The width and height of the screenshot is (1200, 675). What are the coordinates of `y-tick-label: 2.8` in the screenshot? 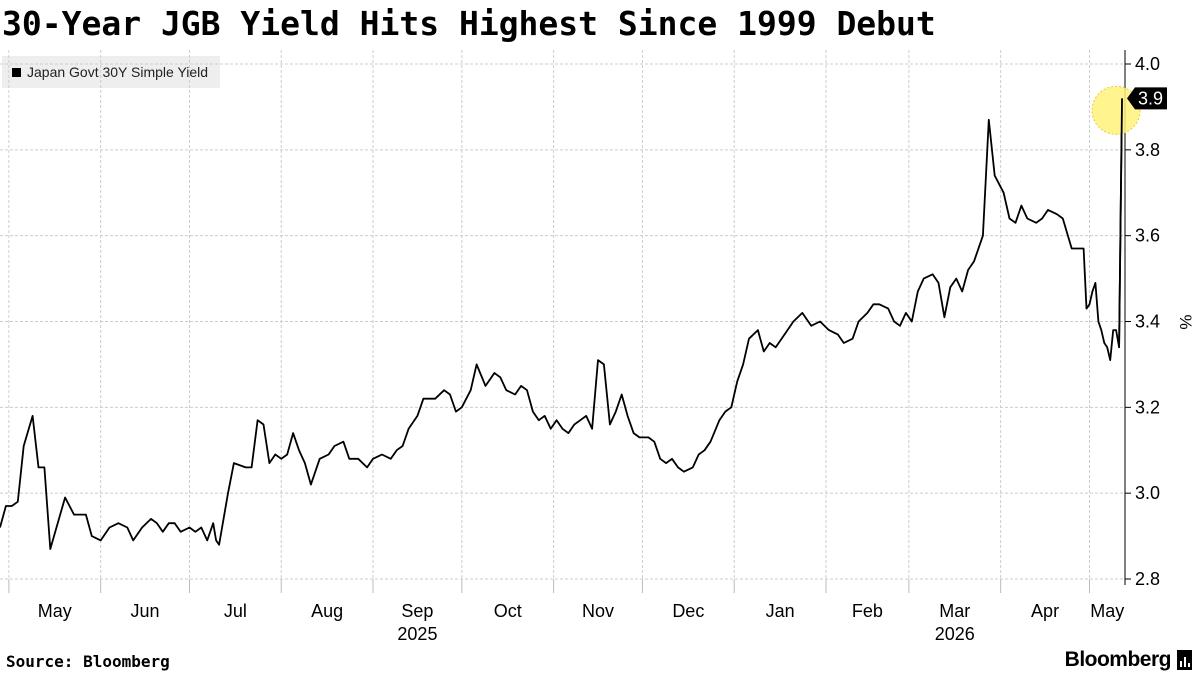 It's located at (1147, 579).